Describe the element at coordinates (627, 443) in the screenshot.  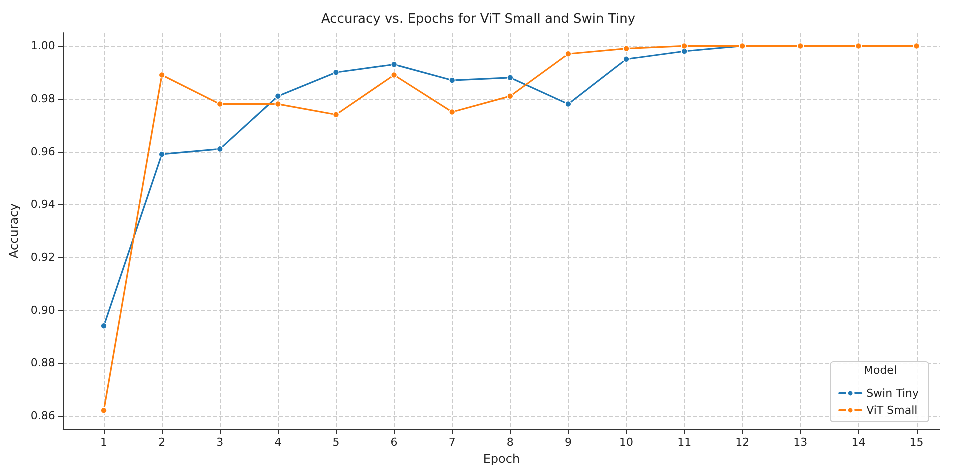
I see `x-tick-label: 10` at that location.